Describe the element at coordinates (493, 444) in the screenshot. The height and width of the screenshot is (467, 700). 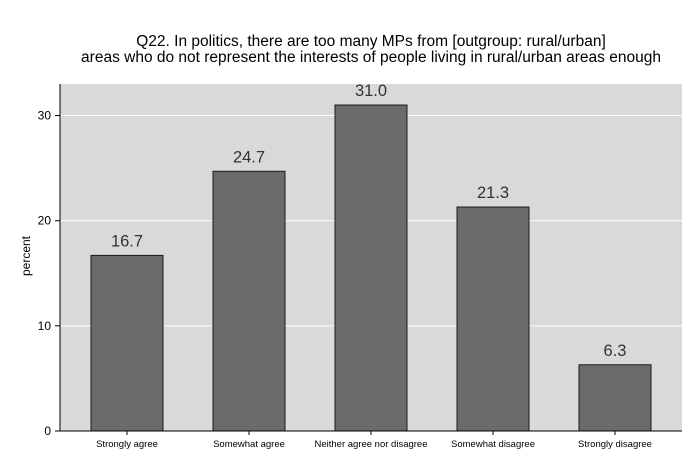
I see `x-tick-label: Somewhat disagree` at that location.